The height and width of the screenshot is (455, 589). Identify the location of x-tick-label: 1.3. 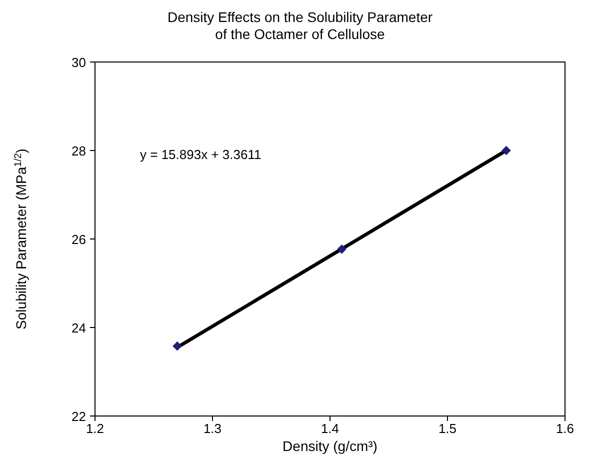
(212, 428).